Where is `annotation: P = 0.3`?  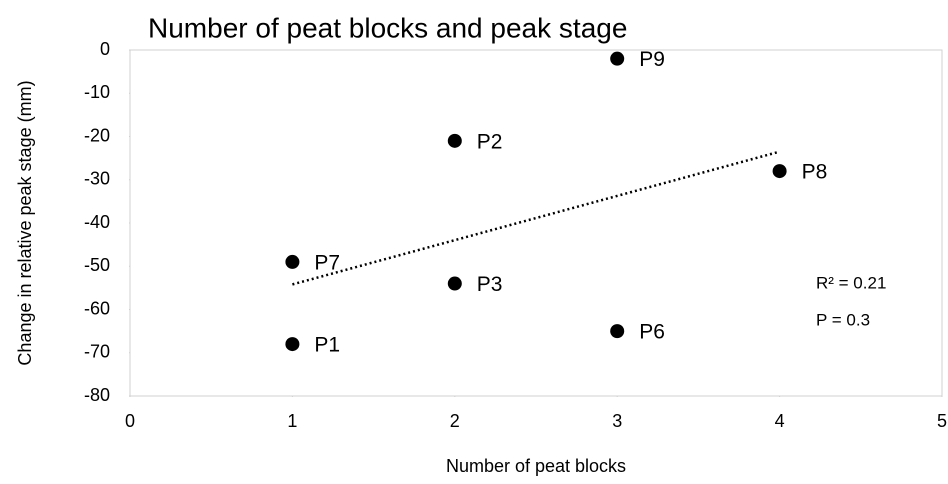 annotation: P = 0.3 is located at coordinates (843, 319).